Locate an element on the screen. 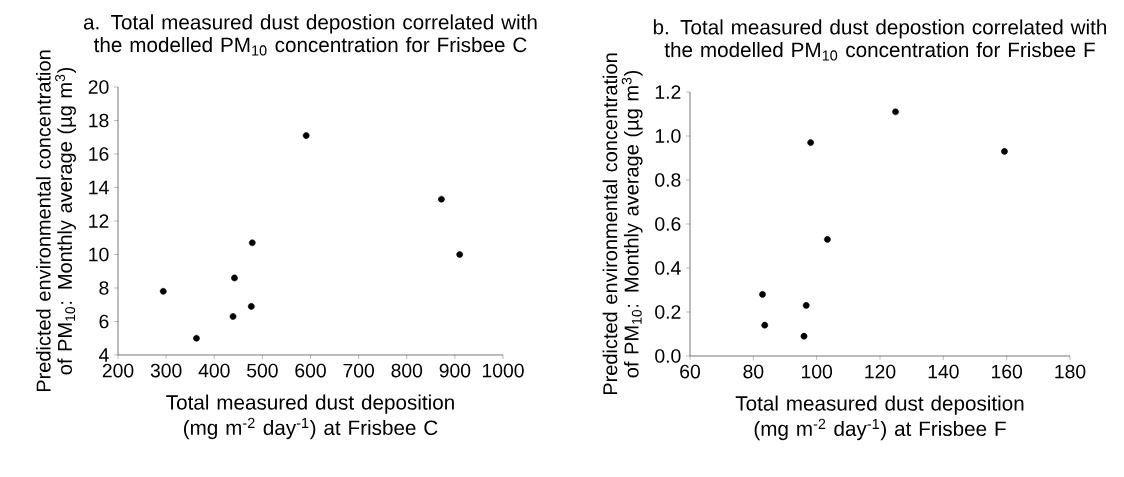 This screenshot has height=477, width=1124. x-tick-label: 160 is located at coordinates (1007, 371).